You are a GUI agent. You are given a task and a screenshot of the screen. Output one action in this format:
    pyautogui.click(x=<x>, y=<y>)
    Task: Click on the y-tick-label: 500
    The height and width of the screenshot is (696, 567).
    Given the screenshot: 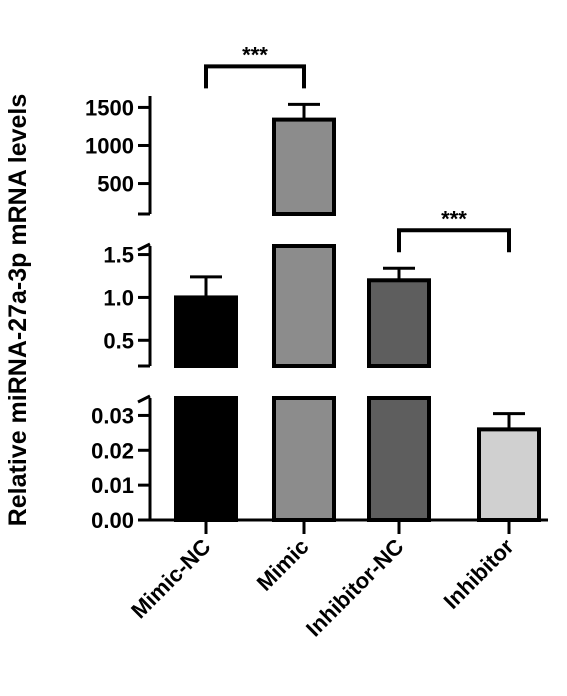 What is the action you would take?
    pyautogui.click(x=115, y=184)
    